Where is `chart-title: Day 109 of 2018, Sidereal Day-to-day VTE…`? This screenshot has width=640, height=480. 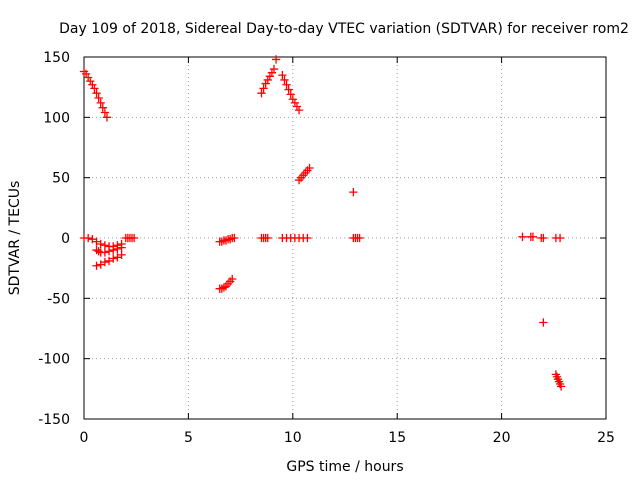
chart-title: Day 109 of 2018, Sidereal Day-to-day VTE… is located at coordinates (344, 29).